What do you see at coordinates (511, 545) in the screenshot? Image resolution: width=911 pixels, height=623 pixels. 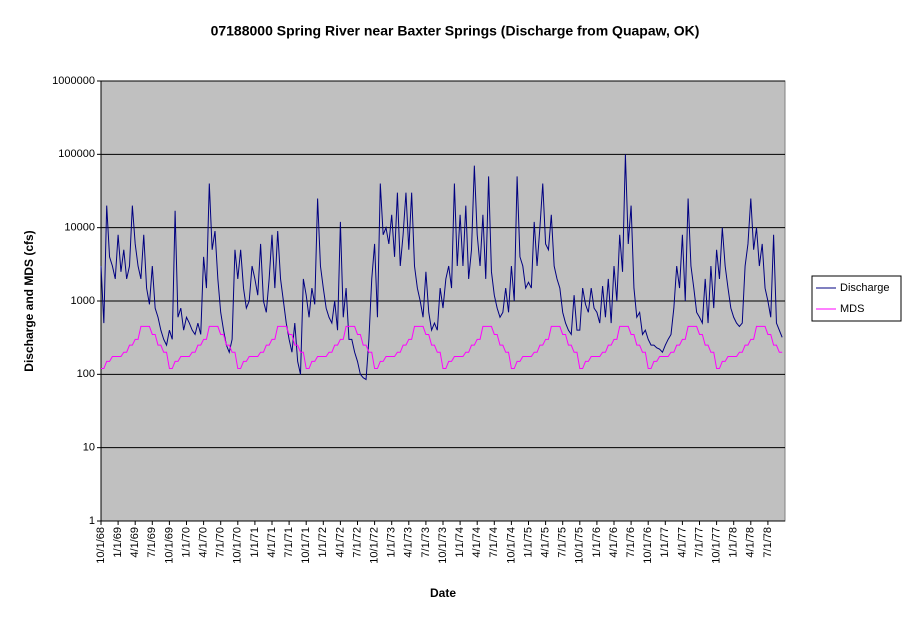 I see `x-tick-label: 10/1/74` at bounding box center [511, 545].